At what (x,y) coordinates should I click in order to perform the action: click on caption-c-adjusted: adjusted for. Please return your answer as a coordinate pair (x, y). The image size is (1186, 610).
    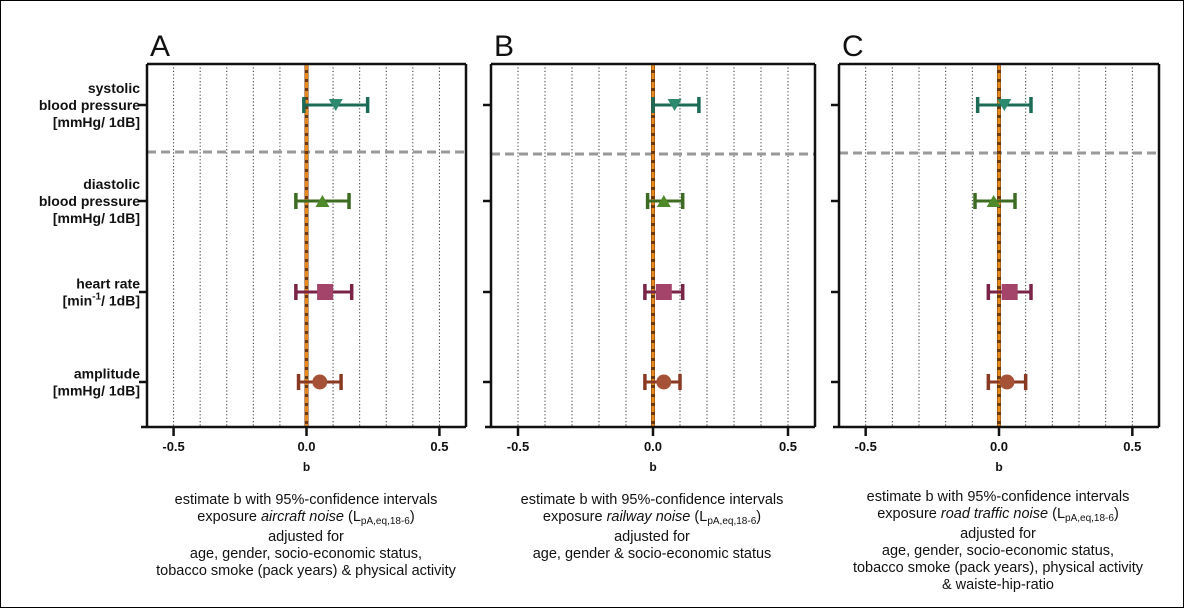
    Looking at the image, I should click on (998, 534).